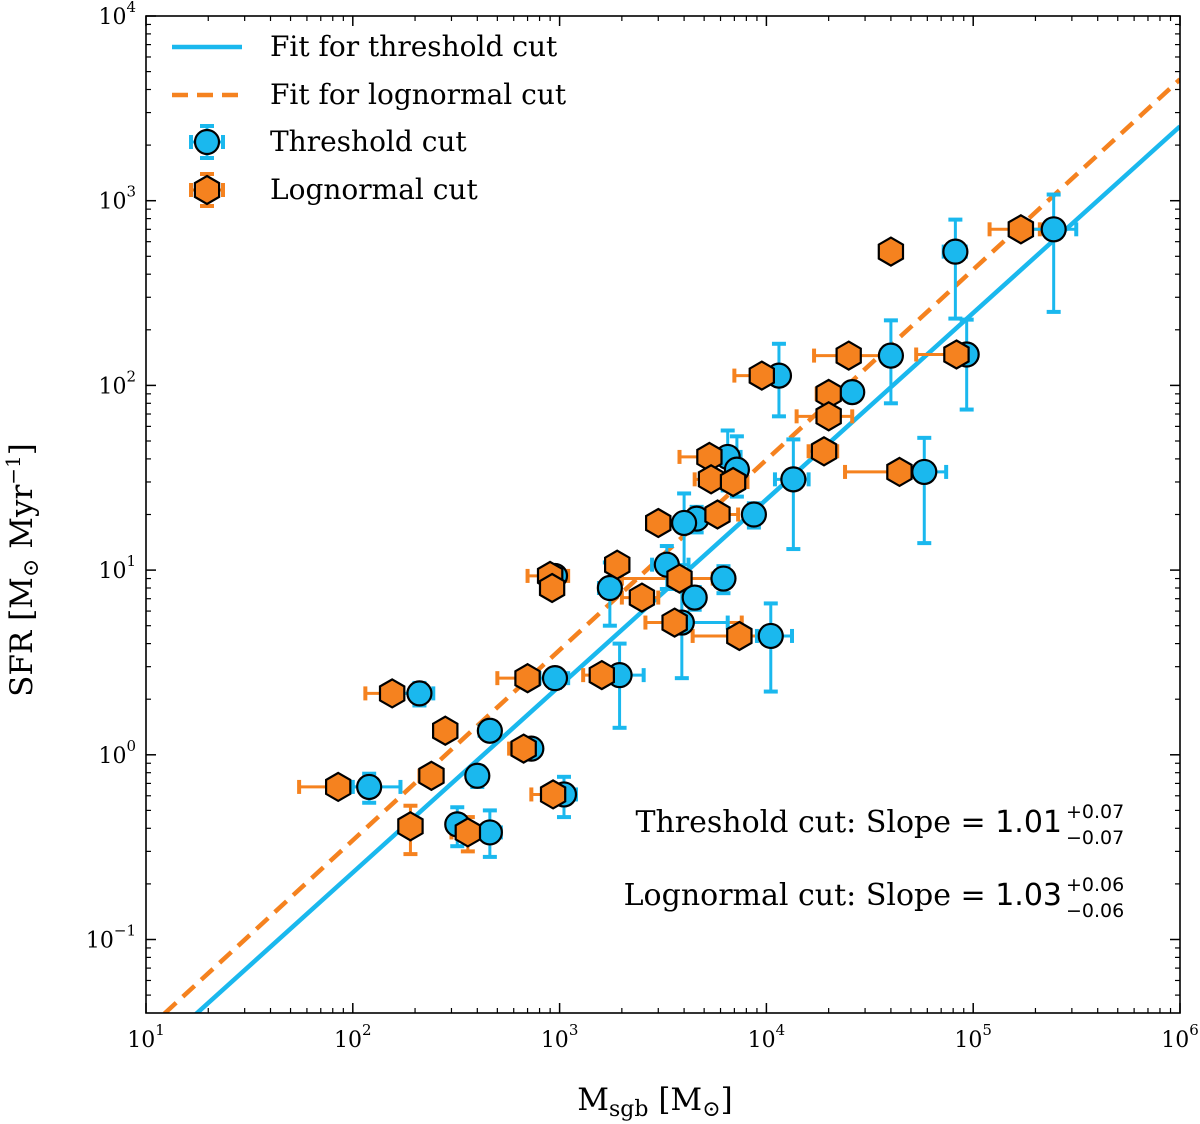  I want to click on y-tick-label: 10², so click(117, 383).